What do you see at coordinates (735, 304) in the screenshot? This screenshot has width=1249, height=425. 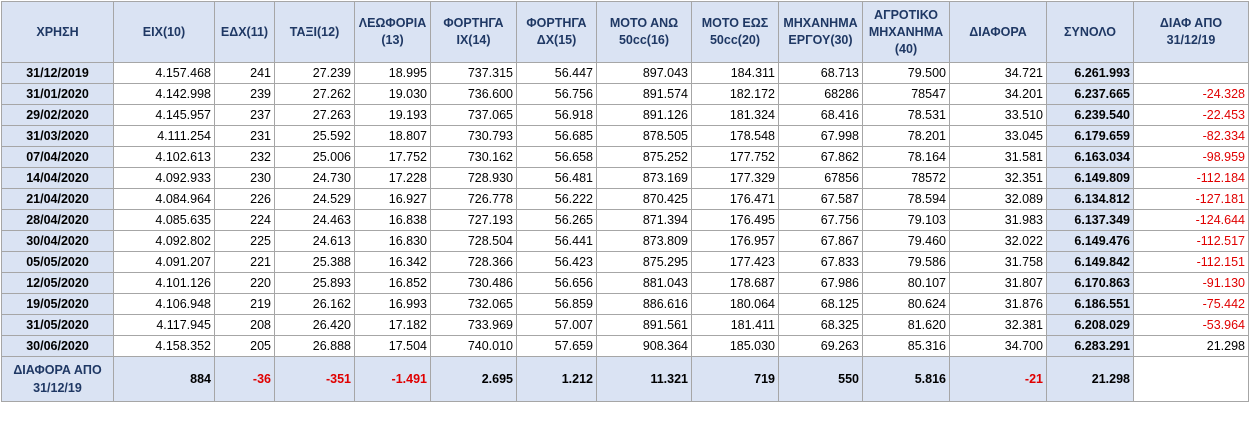 I see `value-cell: 180.064` at bounding box center [735, 304].